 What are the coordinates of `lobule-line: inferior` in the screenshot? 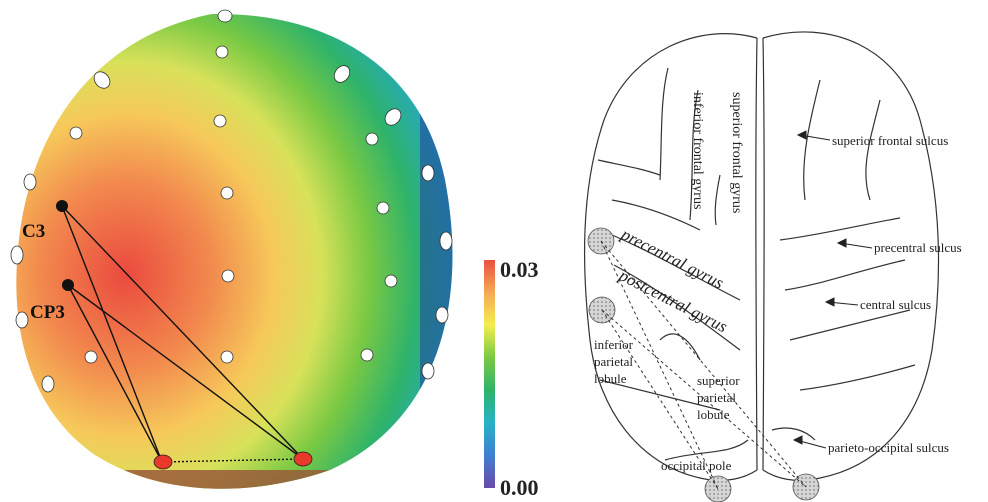 It's located at (614, 344).